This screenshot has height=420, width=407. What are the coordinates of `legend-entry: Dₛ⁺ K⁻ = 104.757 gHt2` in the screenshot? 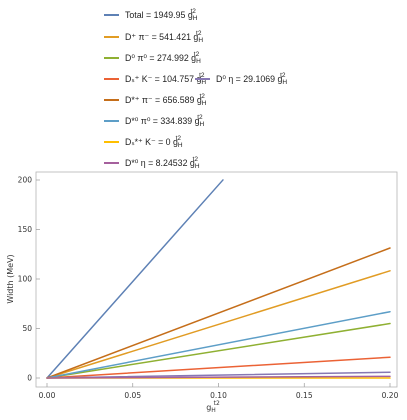 It's located at (155, 79).